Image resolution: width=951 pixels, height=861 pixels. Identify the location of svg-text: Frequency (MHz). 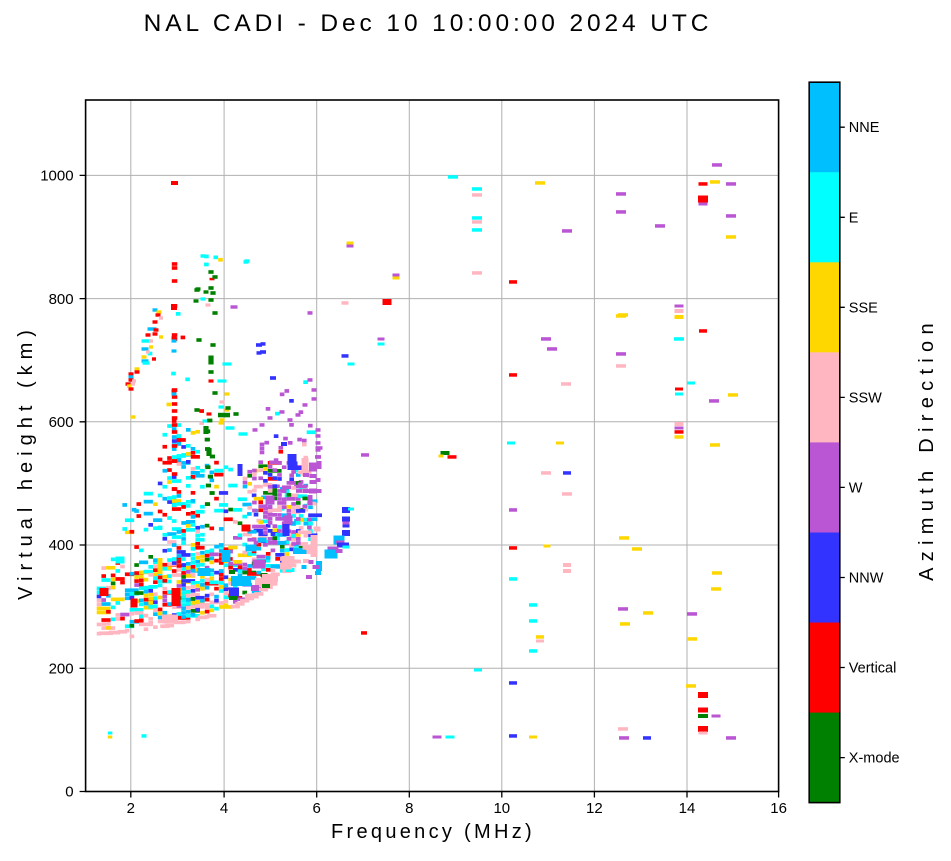
(433, 832).